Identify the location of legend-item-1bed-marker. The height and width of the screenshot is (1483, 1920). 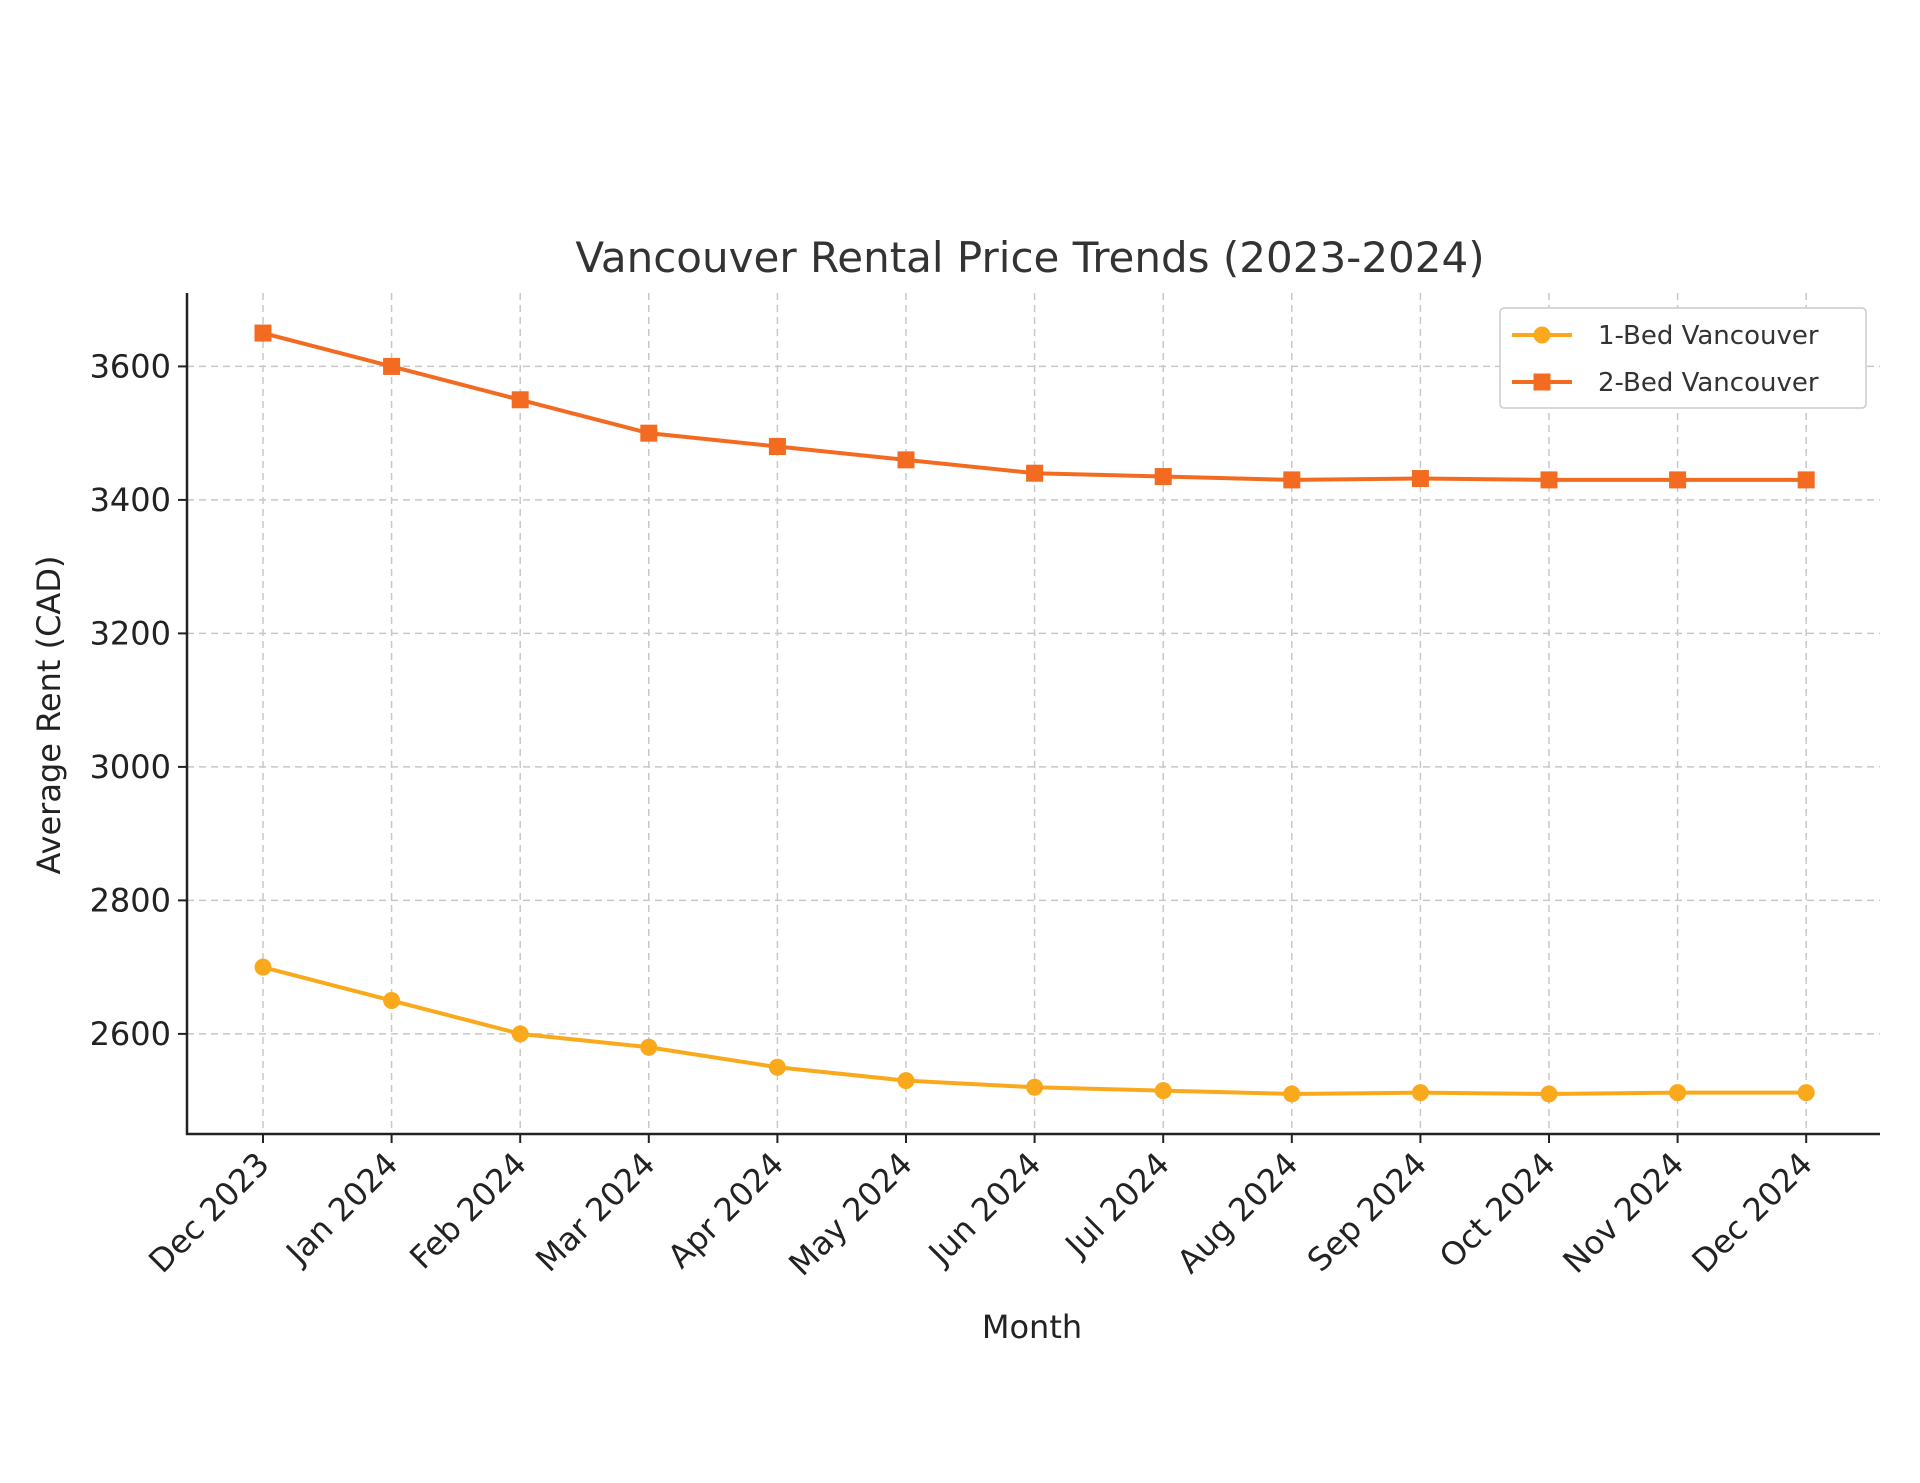
(1542, 335).